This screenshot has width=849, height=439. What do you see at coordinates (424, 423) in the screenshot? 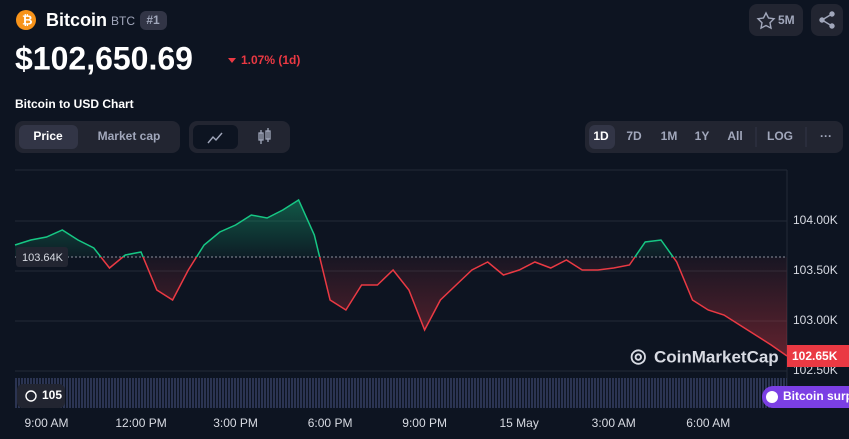
I see `x-tick-label: 9:00 PM` at bounding box center [424, 423].